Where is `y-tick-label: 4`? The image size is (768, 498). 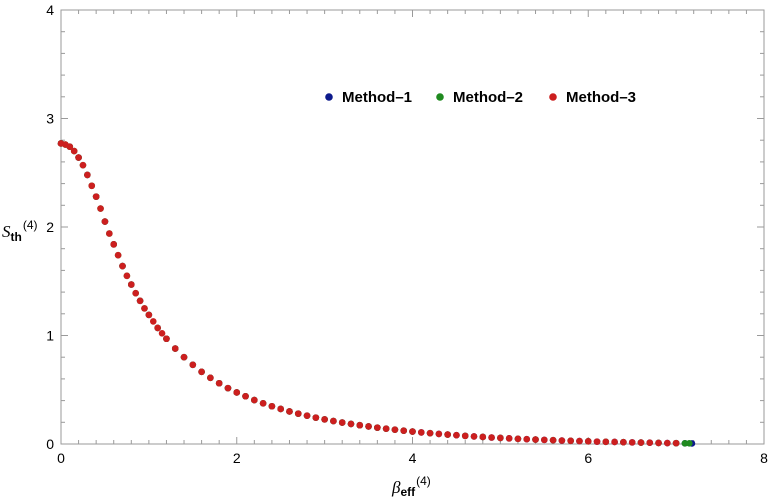
y-tick-label: 4 is located at coordinates (50, 10).